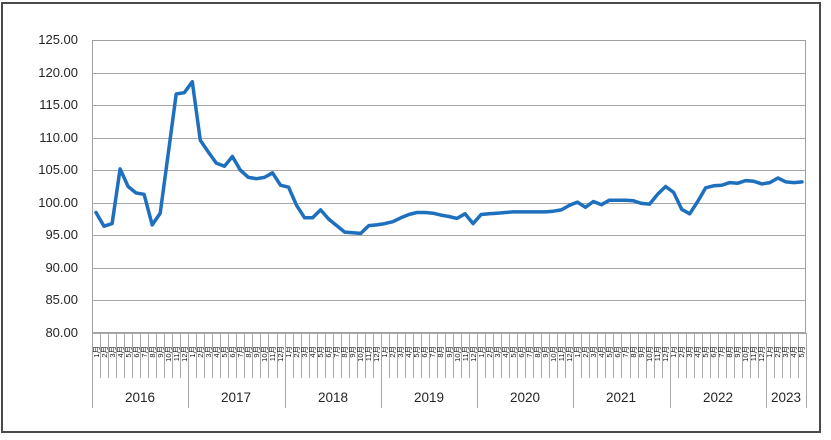 This screenshot has width=831, height=440. What do you see at coordinates (236, 397) in the screenshot?
I see `x-axis-year-label: 2017` at bounding box center [236, 397].